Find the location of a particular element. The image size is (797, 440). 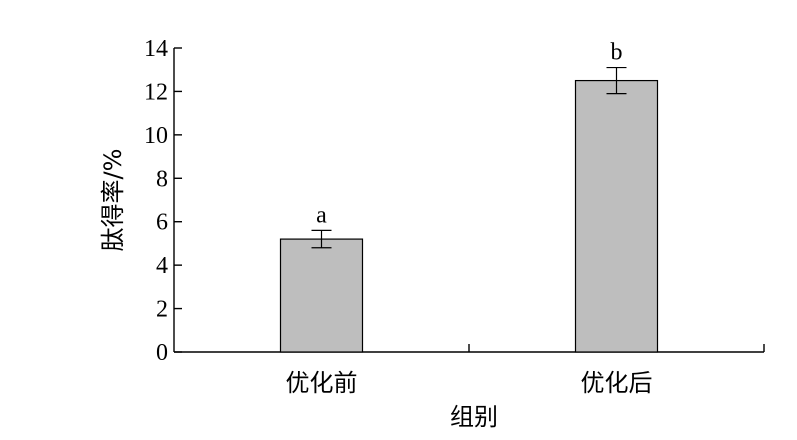

significance-label: a is located at coordinates (321, 215).